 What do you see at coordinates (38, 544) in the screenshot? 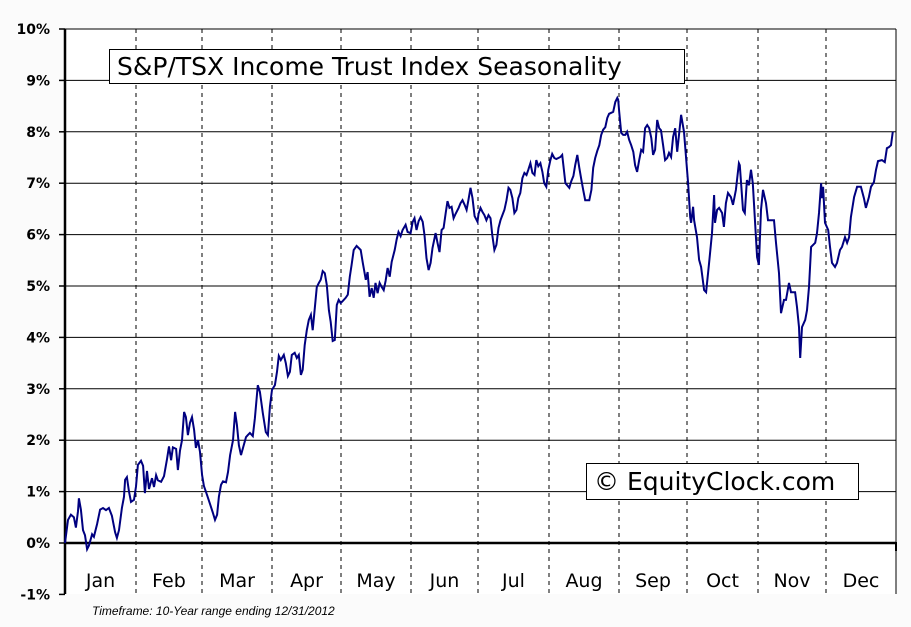
I see `y-tick-label: 0%` at bounding box center [38, 544].